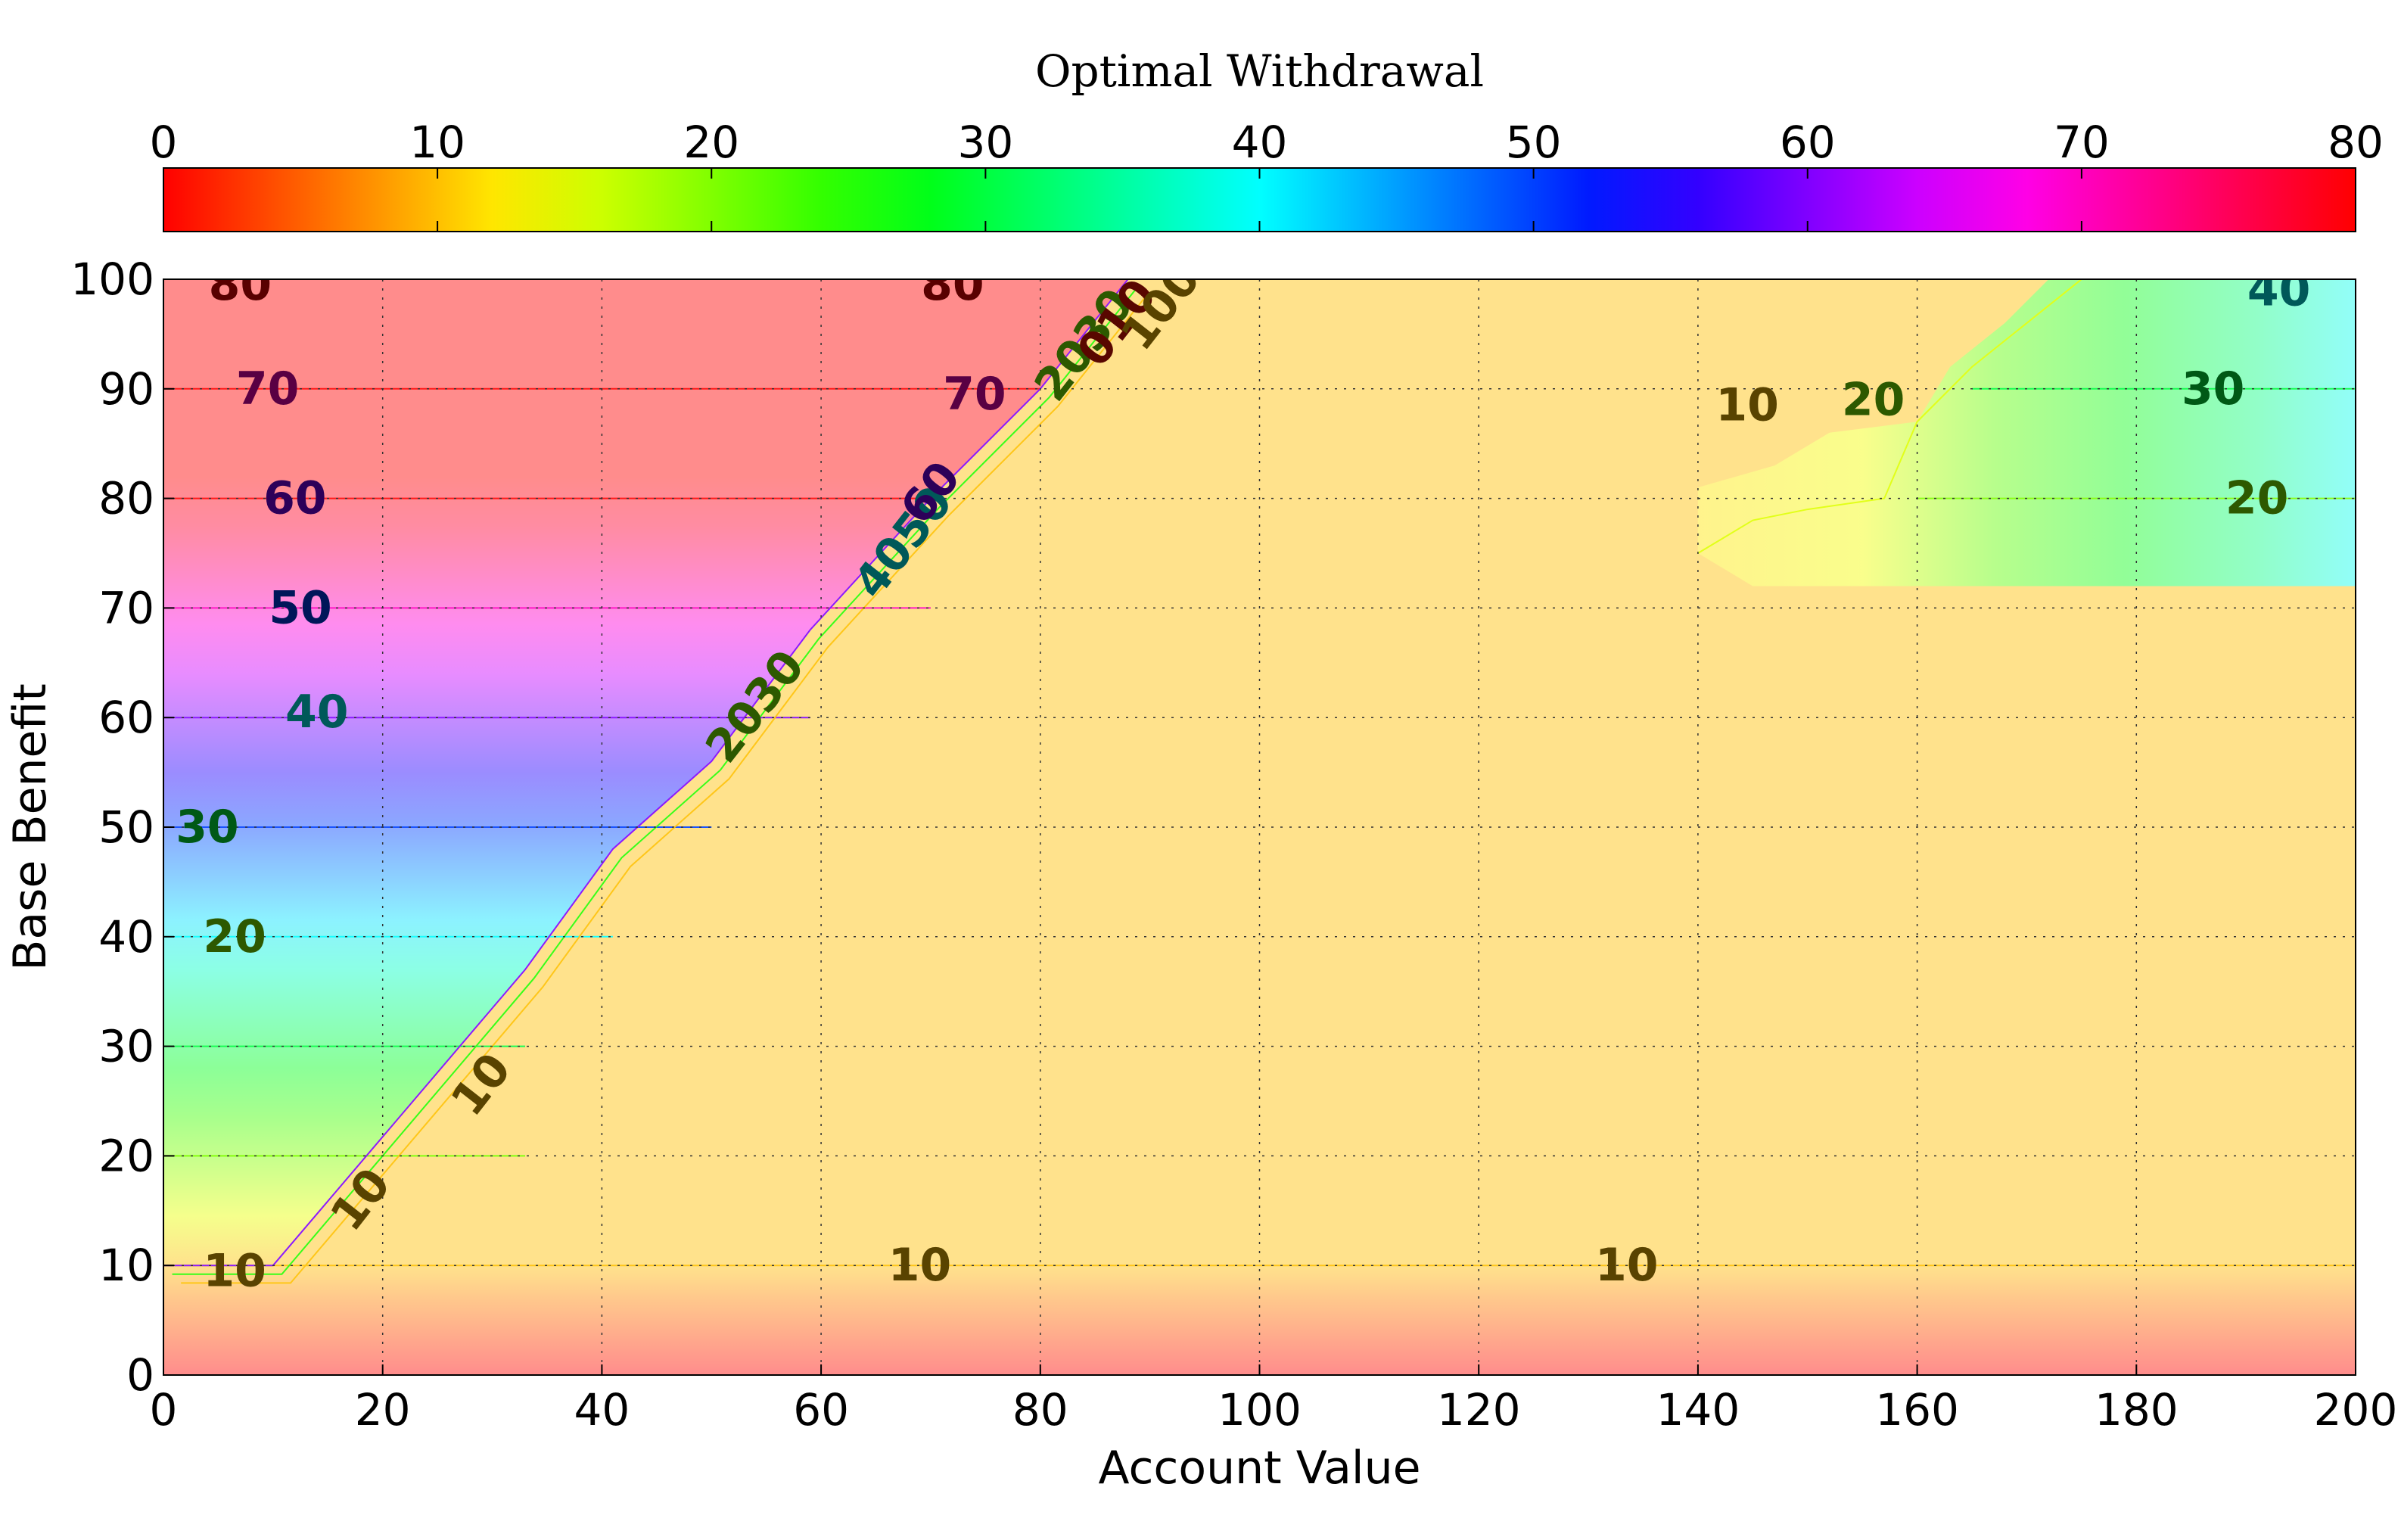  I want to click on y-tick-label: 20, so click(126, 1155).